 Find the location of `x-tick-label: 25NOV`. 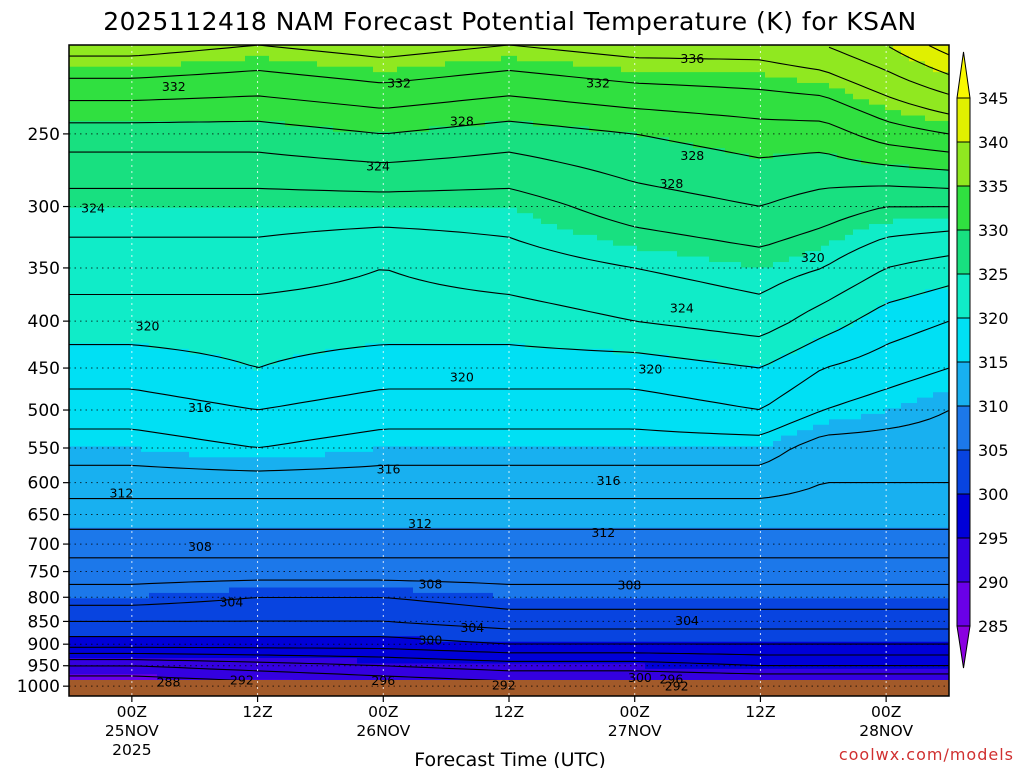

x-tick-label: 25NOV is located at coordinates (132, 731).